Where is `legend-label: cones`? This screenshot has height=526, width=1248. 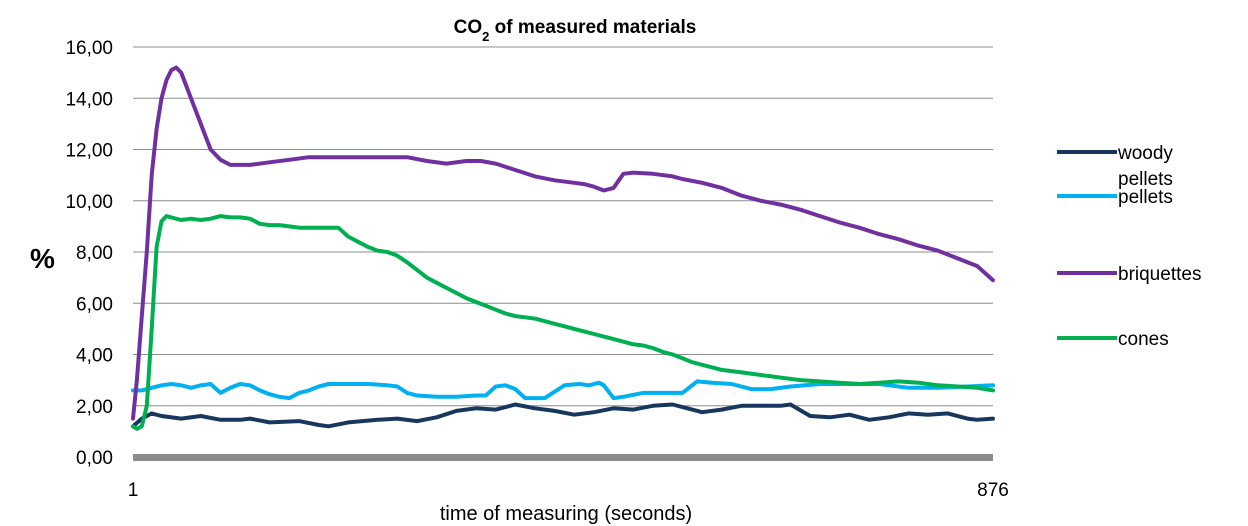
legend-label: cones is located at coordinates (1143, 339).